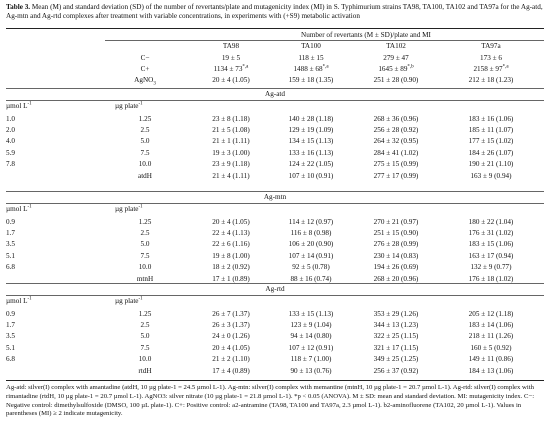  Describe the element at coordinates (396, 347) in the screenshot. I see `data-cell: 321 ± 17 (1.15)` at that location.